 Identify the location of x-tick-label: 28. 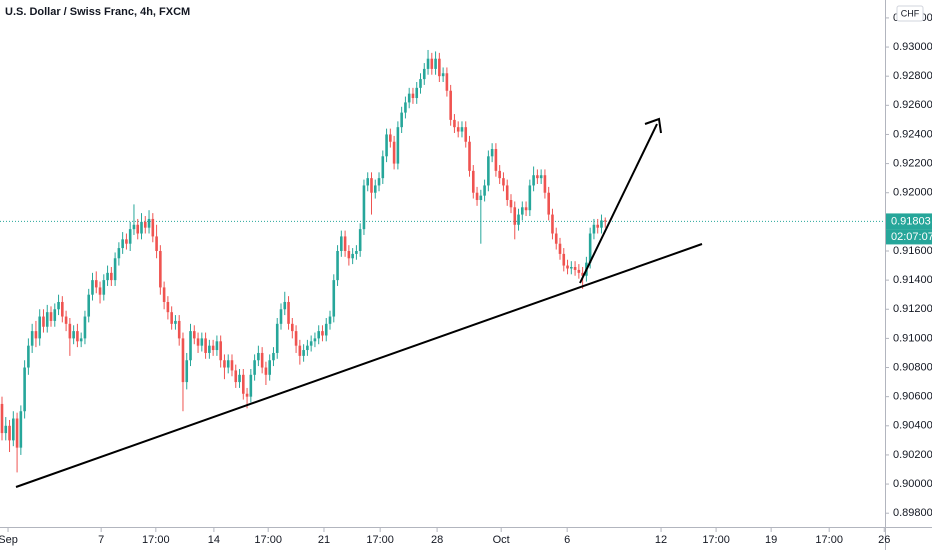
(437, 540).